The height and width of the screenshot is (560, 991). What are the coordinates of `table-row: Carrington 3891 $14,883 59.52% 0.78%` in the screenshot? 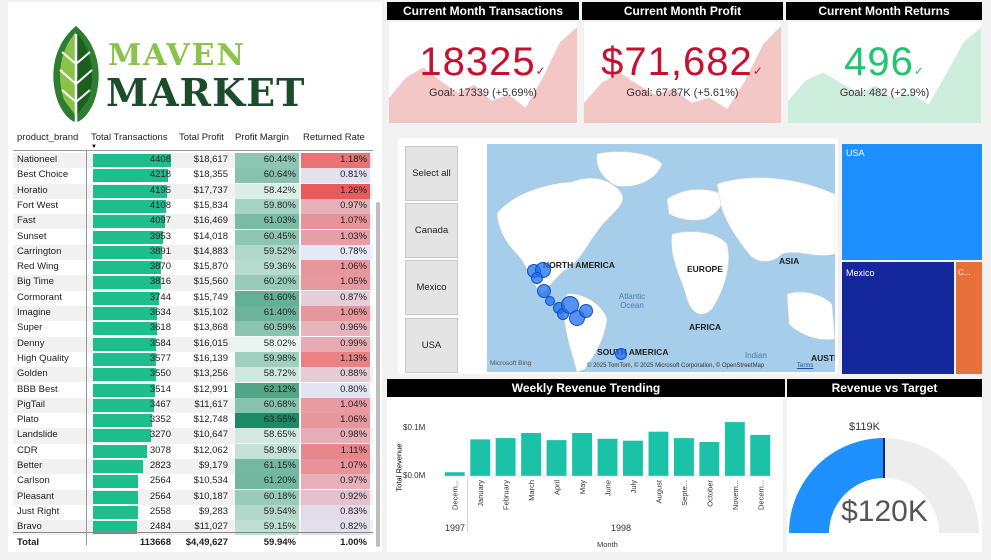 It's located at (193, 252).